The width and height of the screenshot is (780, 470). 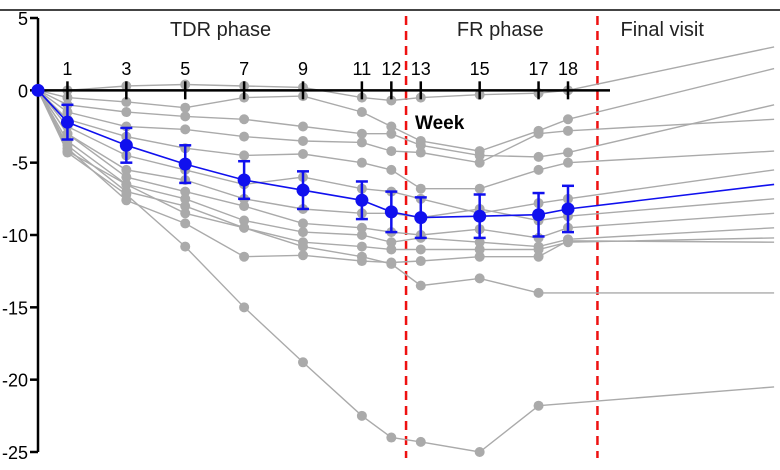 What do you see at coordinates (391, 69) in the screenshot?
I see `x-tick-label: 12` at bounding box center [391, 69].